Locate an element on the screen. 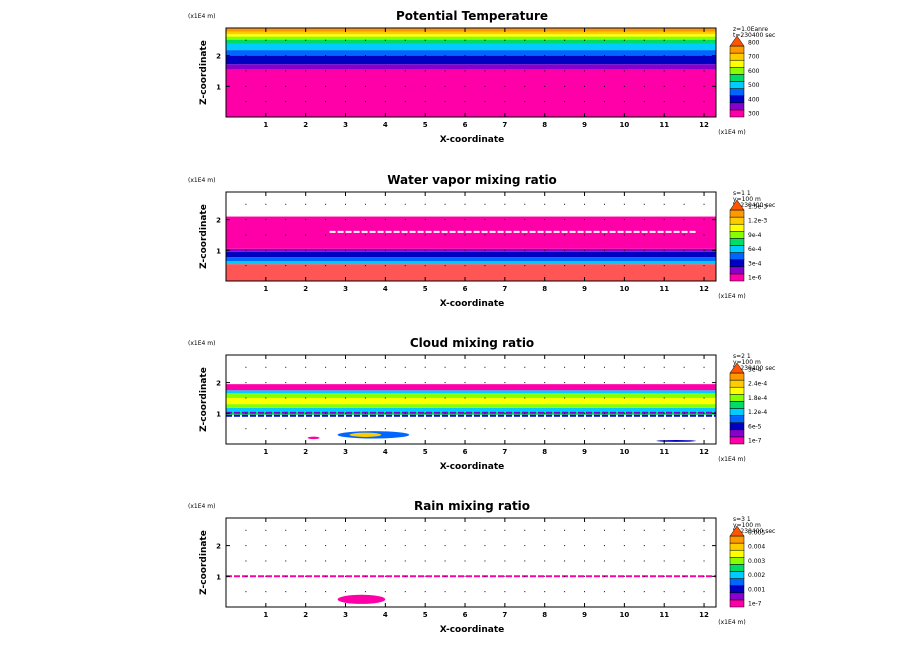  colorbar-label: 0.005 is located at coordinates (756, 532).